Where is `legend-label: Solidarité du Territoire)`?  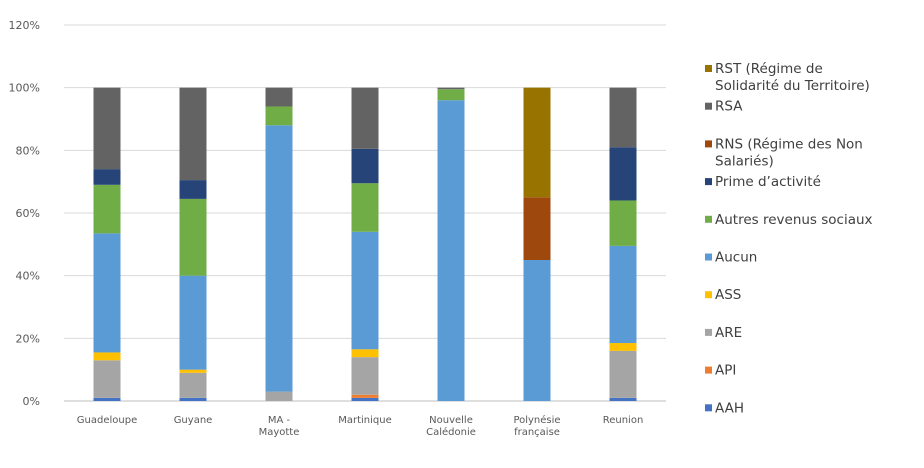
legend-label: Solidarité du Territoire) is located at coordinates (792, 86).